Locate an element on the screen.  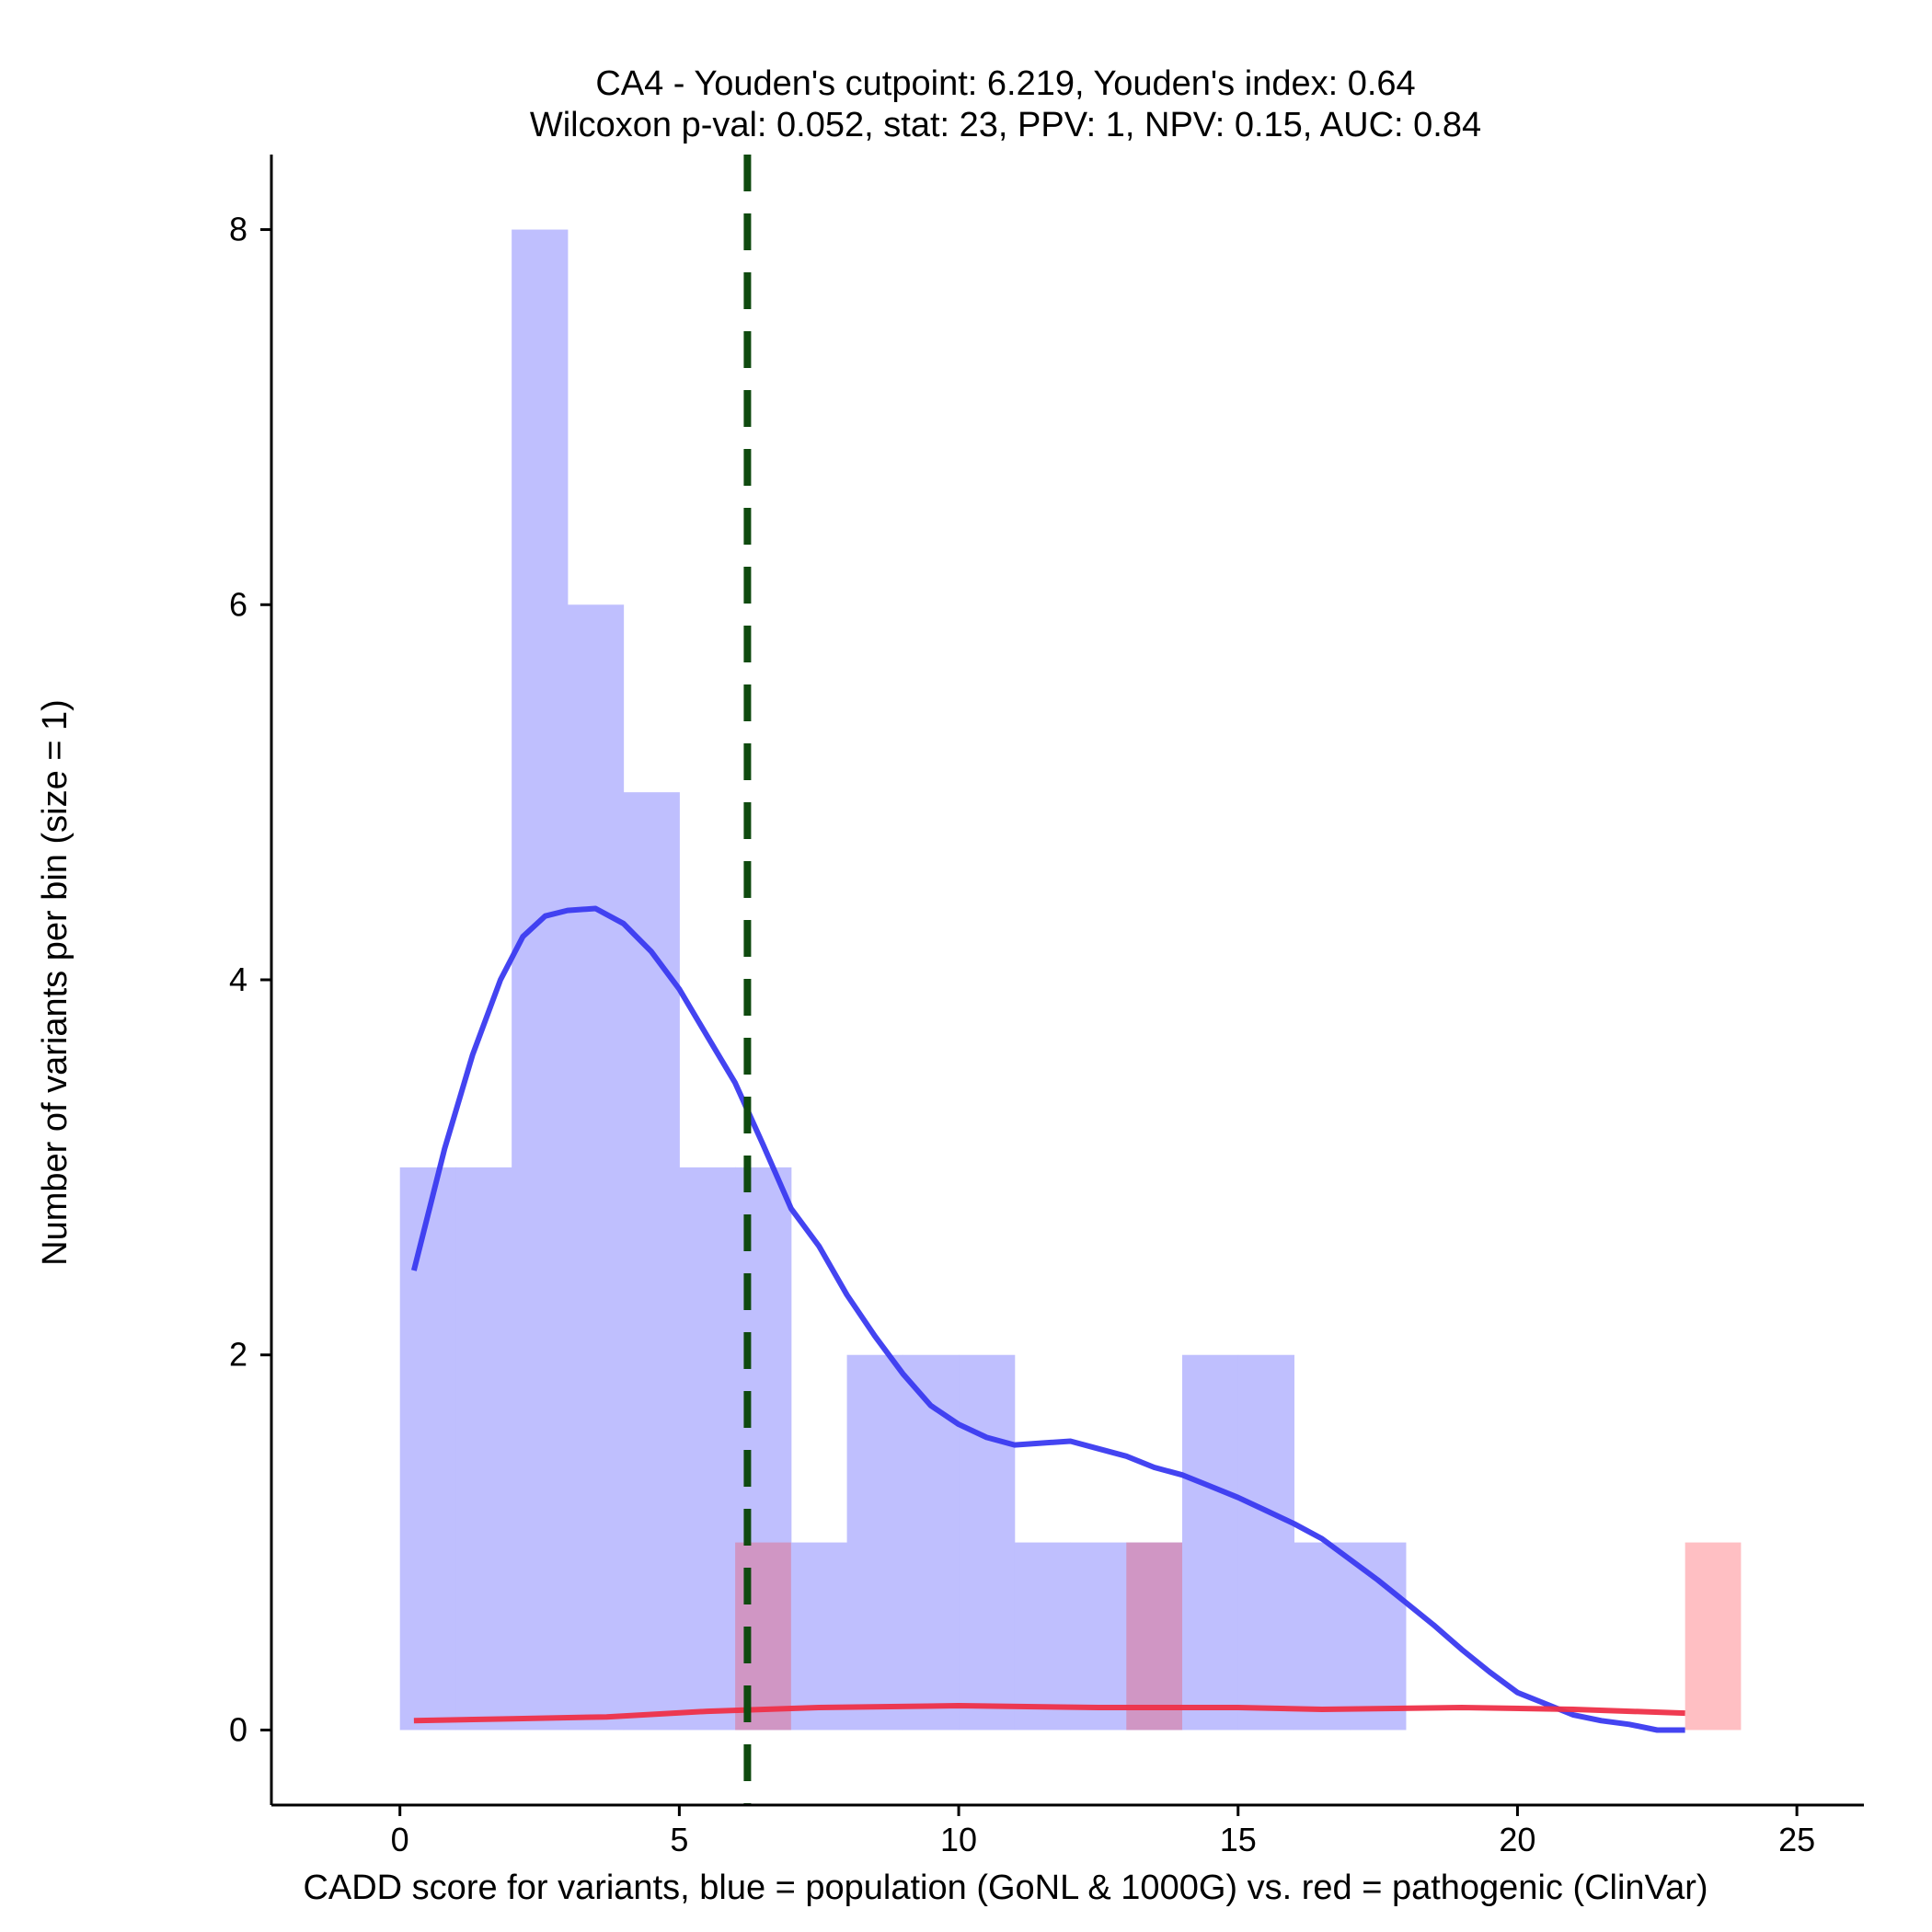
y-tick-label: 6 is located at coordinates (238, 604).